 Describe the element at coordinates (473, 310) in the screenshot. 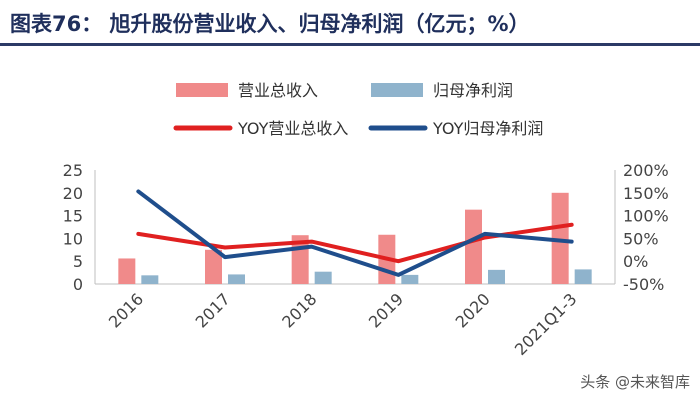

I see `x-tick-label: 2020` at that location.